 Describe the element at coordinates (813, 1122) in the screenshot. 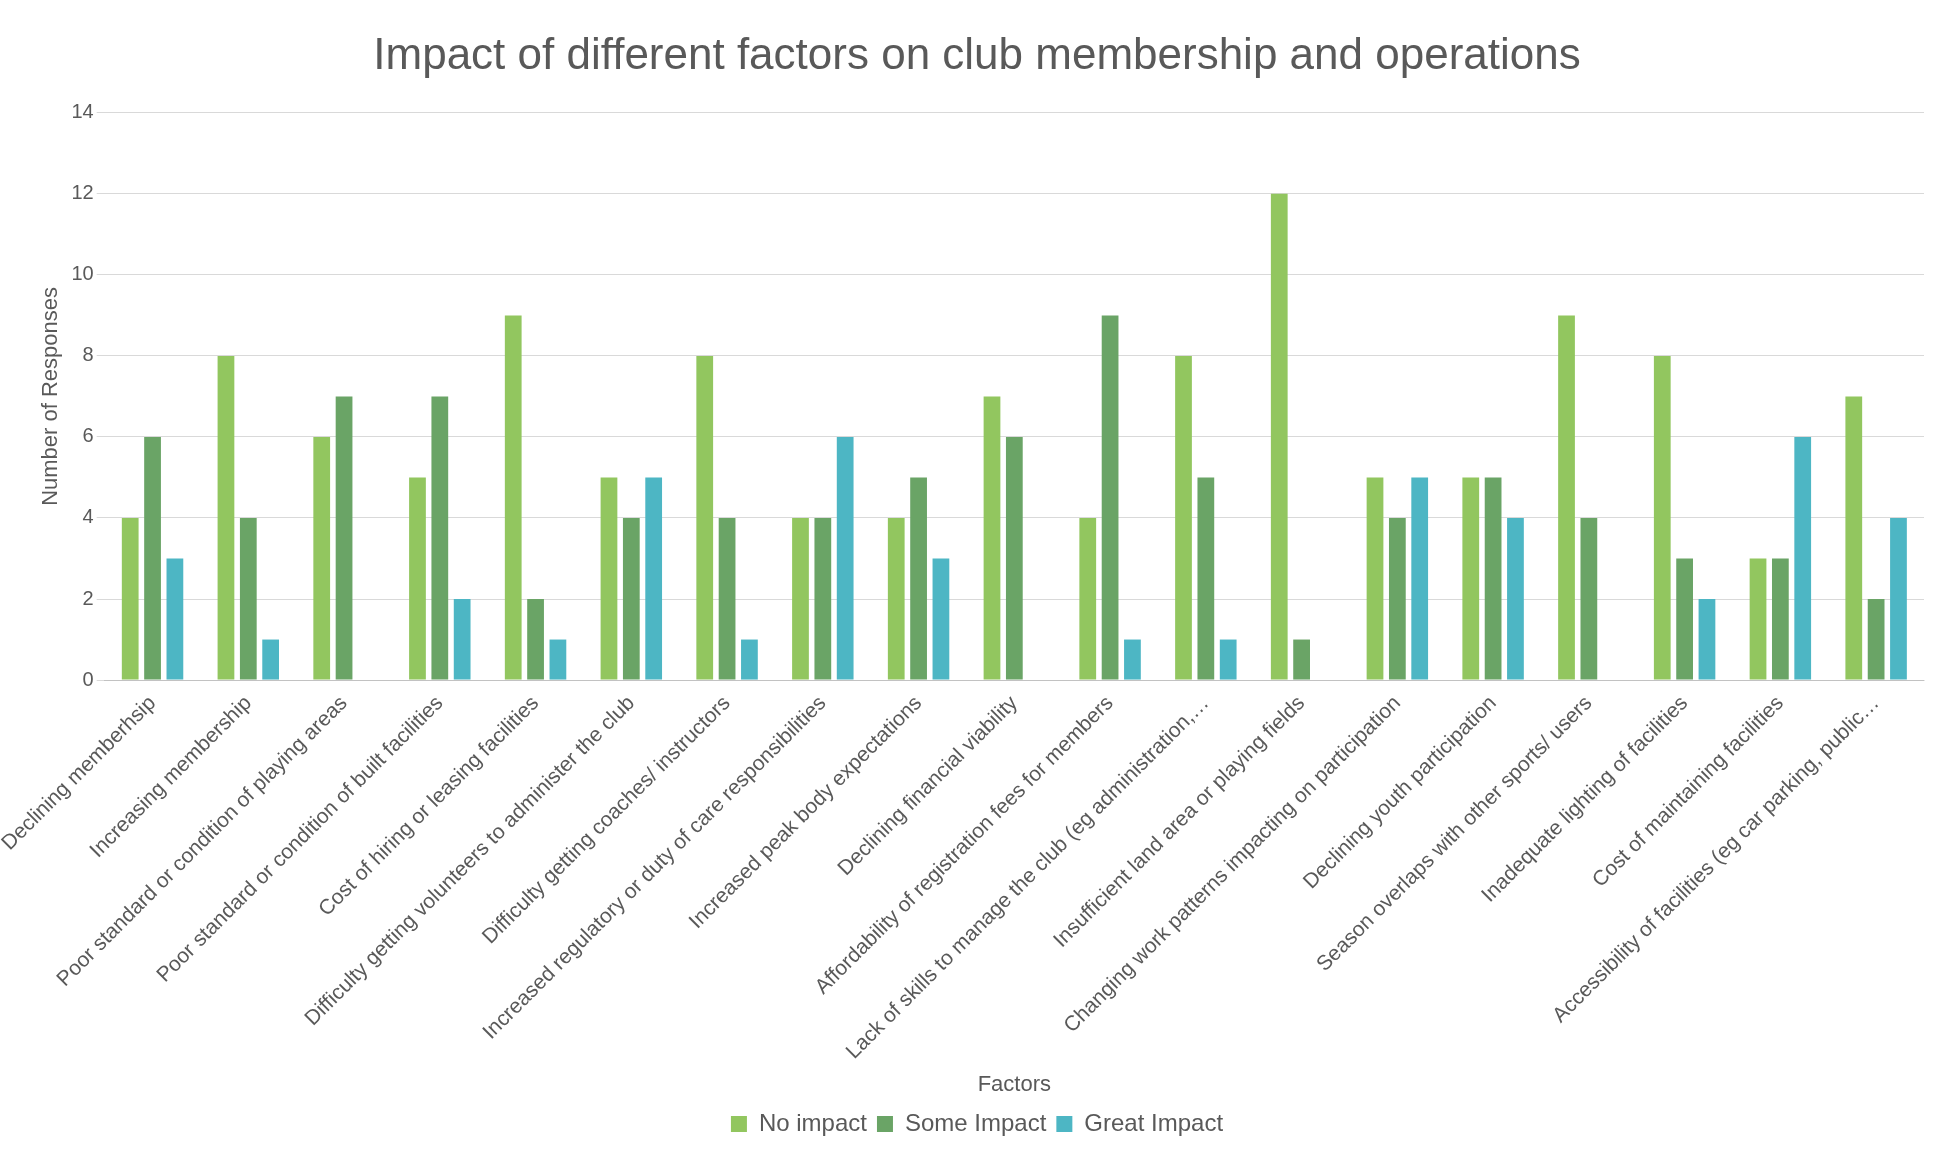

I see `legend-label: No impact` at that location.